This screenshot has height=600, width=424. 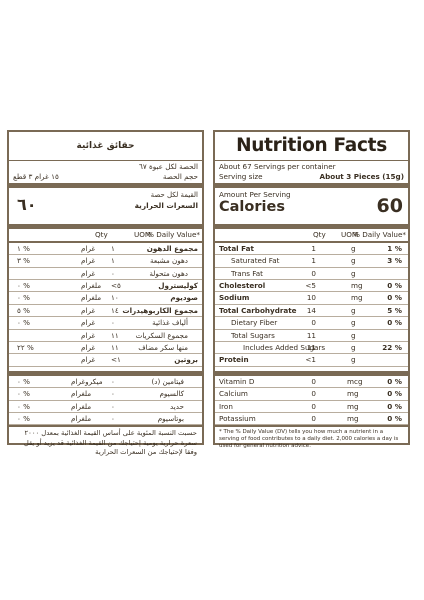 I want to click on panel-title: حقائق غذائية, so click(x=105, y=146).